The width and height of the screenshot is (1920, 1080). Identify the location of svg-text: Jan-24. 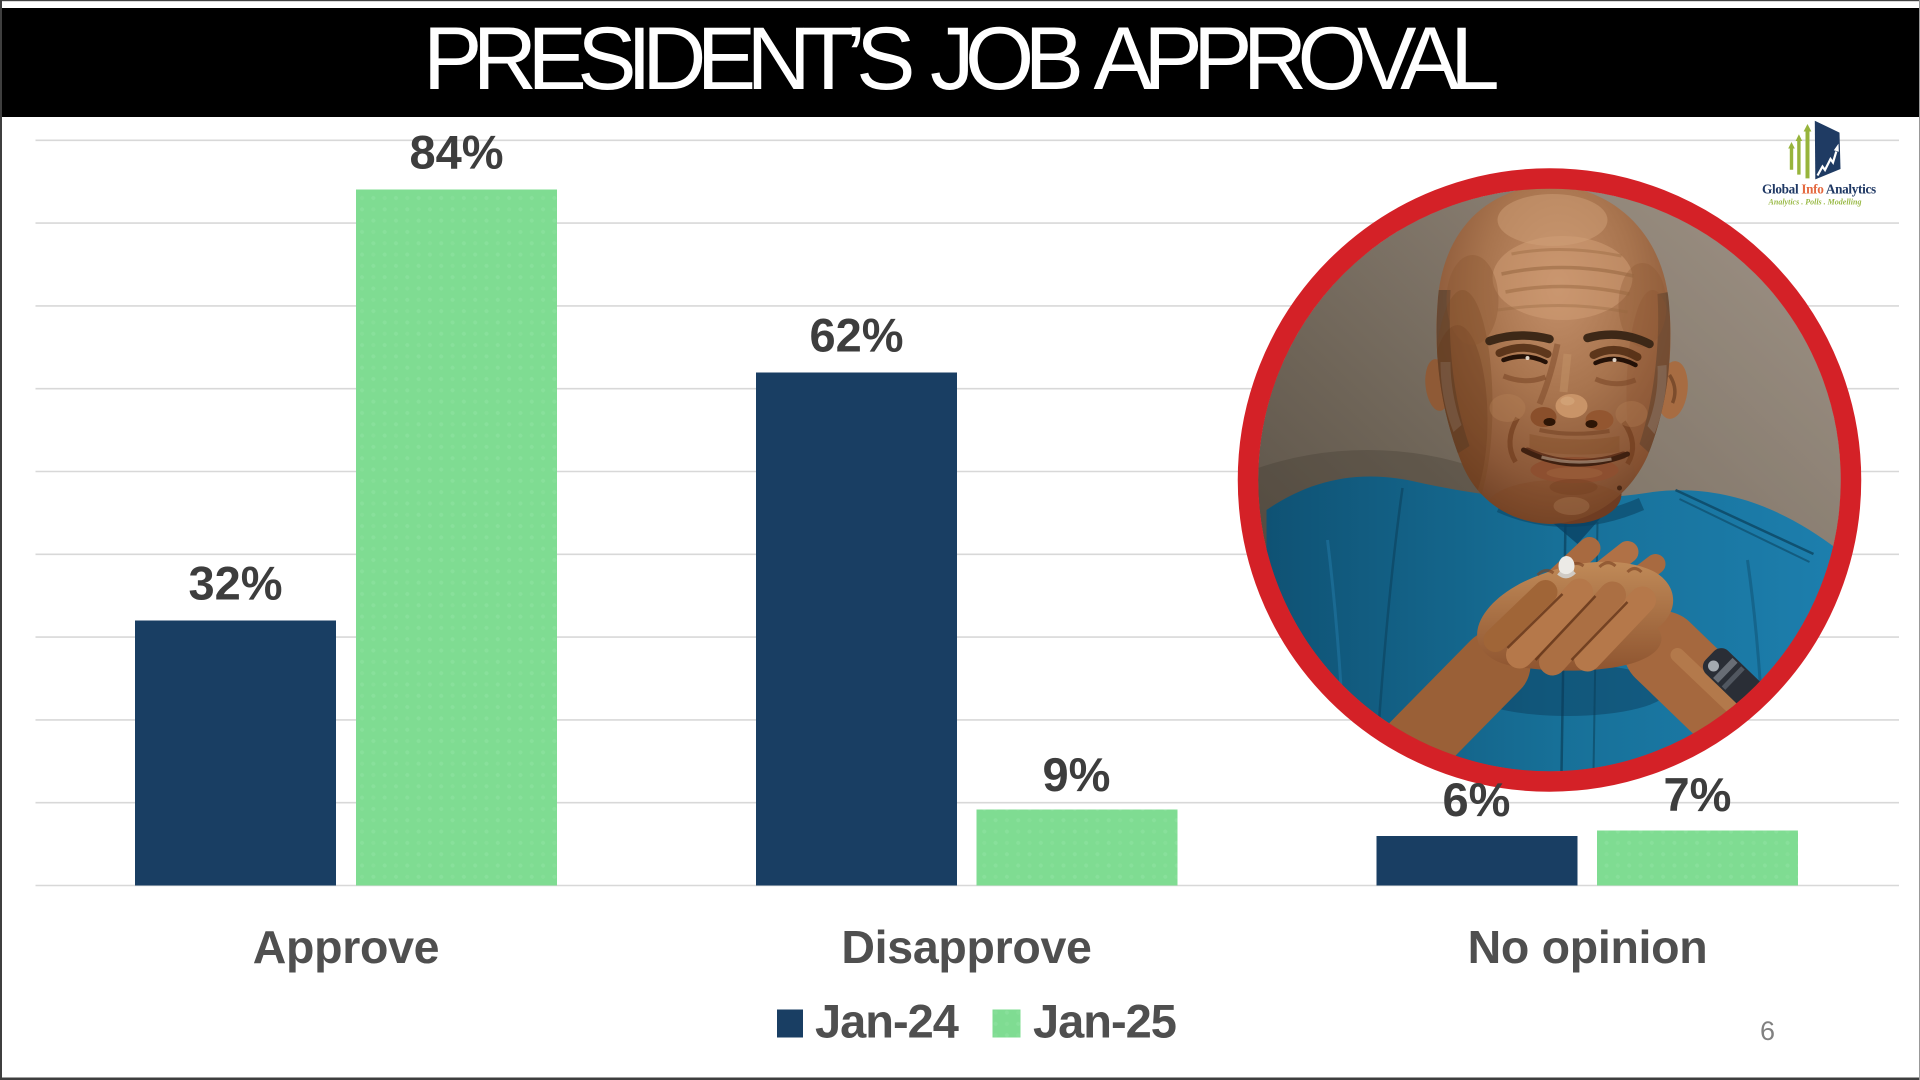
(887, 1021).